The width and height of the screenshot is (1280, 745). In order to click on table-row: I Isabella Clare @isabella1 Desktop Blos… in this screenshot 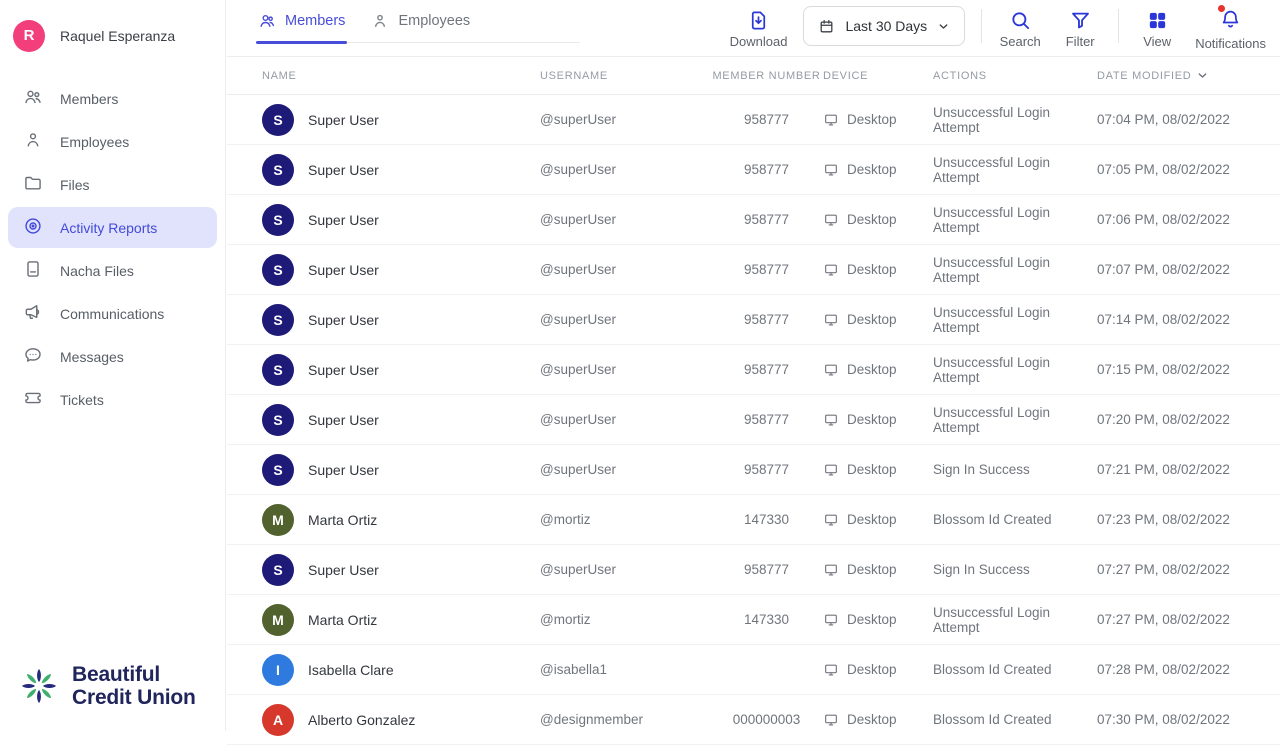, I will do `click(753, 670)`.